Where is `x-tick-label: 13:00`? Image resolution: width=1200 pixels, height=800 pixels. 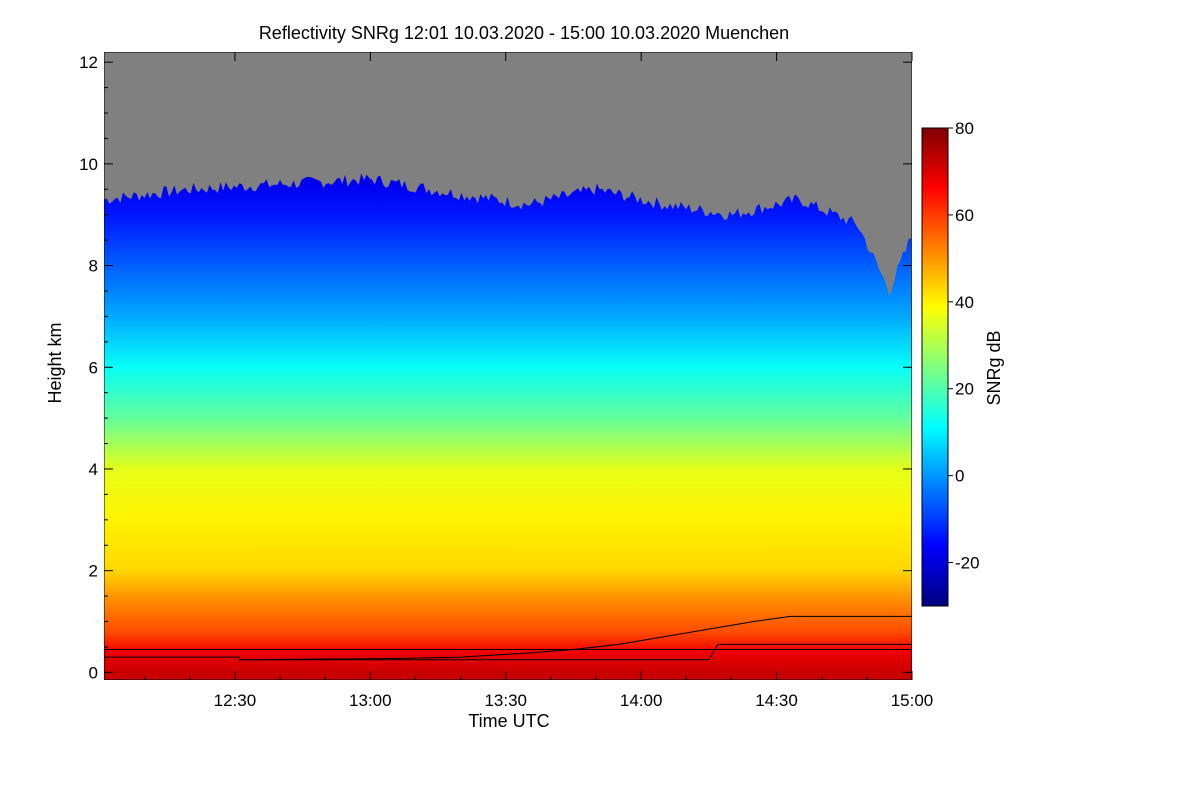
x-tick-label: 13:00 is located at coordinates (370, 700).